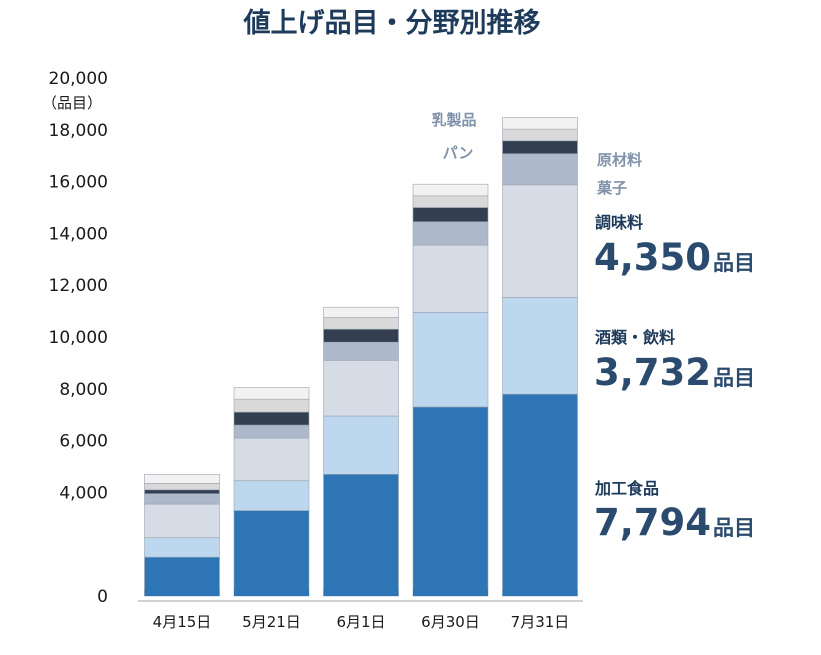  I want to click on y-tick-label: 10,000, so click(78, 338).